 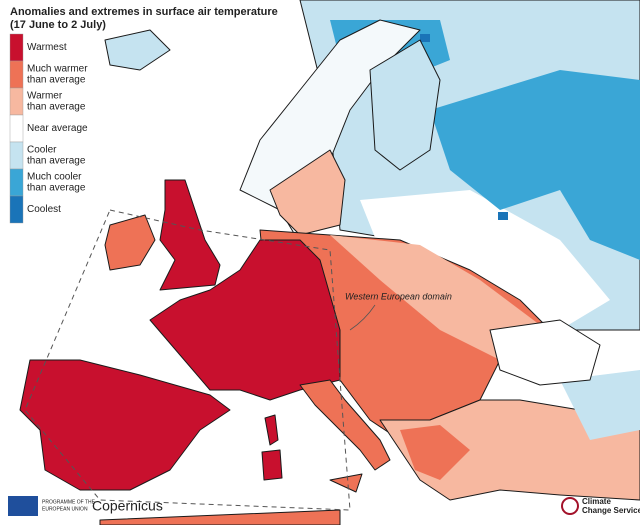 I want to click on copernicus-logo: Copernicus, so click(x=127, y=506).